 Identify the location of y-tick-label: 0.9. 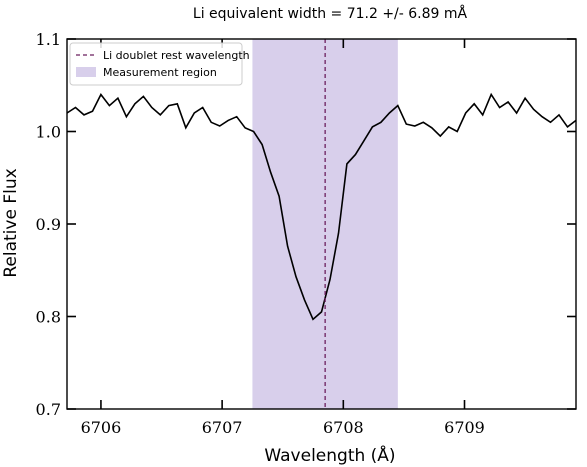
(48, 224).